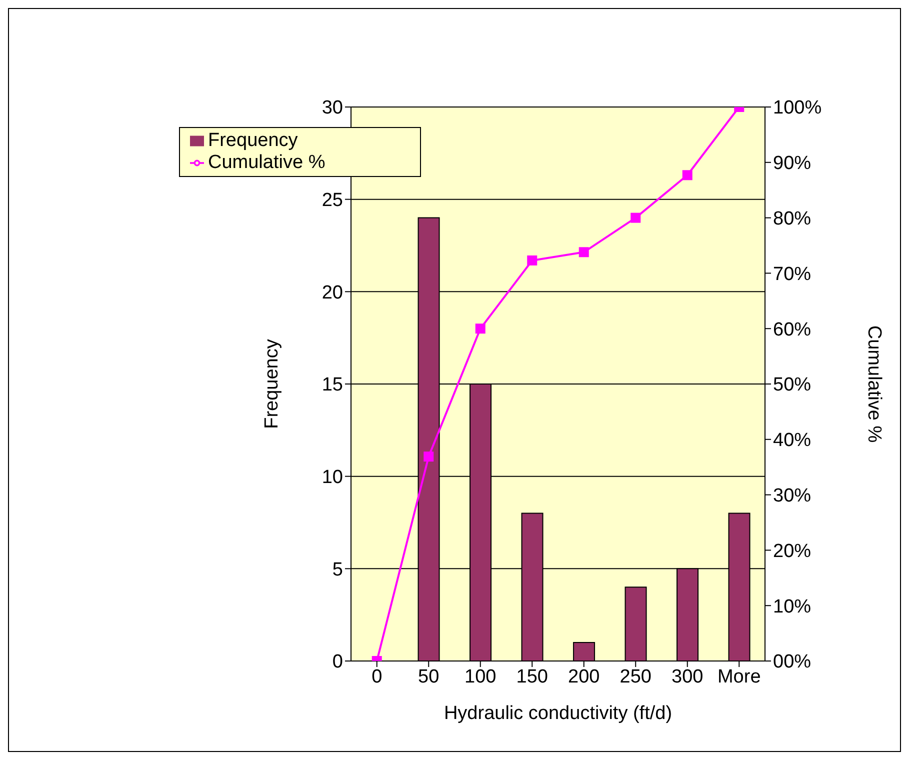  What do you see at coordinates (873, 384) in the screenshot?
I see `y2-axis-title: Cumulative %` at bounding box center [873, 384].